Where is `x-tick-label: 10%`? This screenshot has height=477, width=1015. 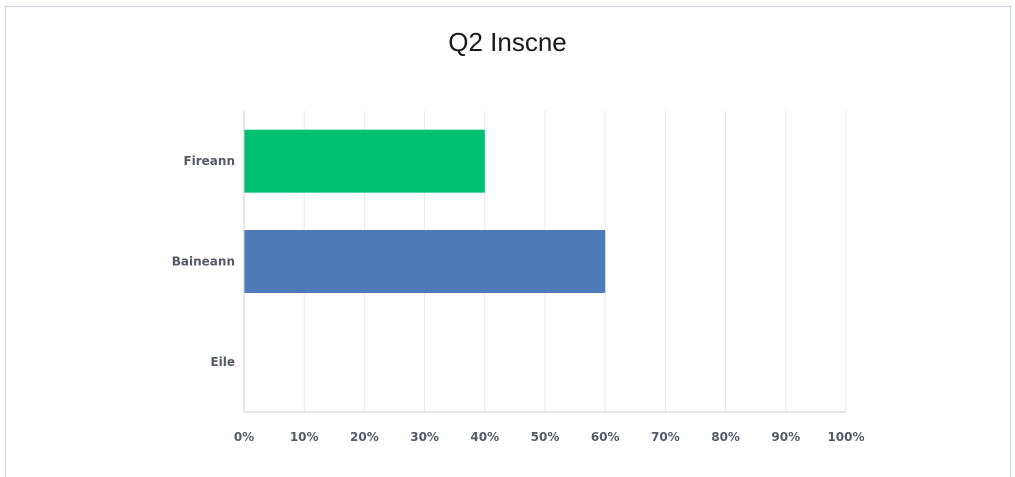 x-tick-label: 10% is located at coordinates (304, 437).